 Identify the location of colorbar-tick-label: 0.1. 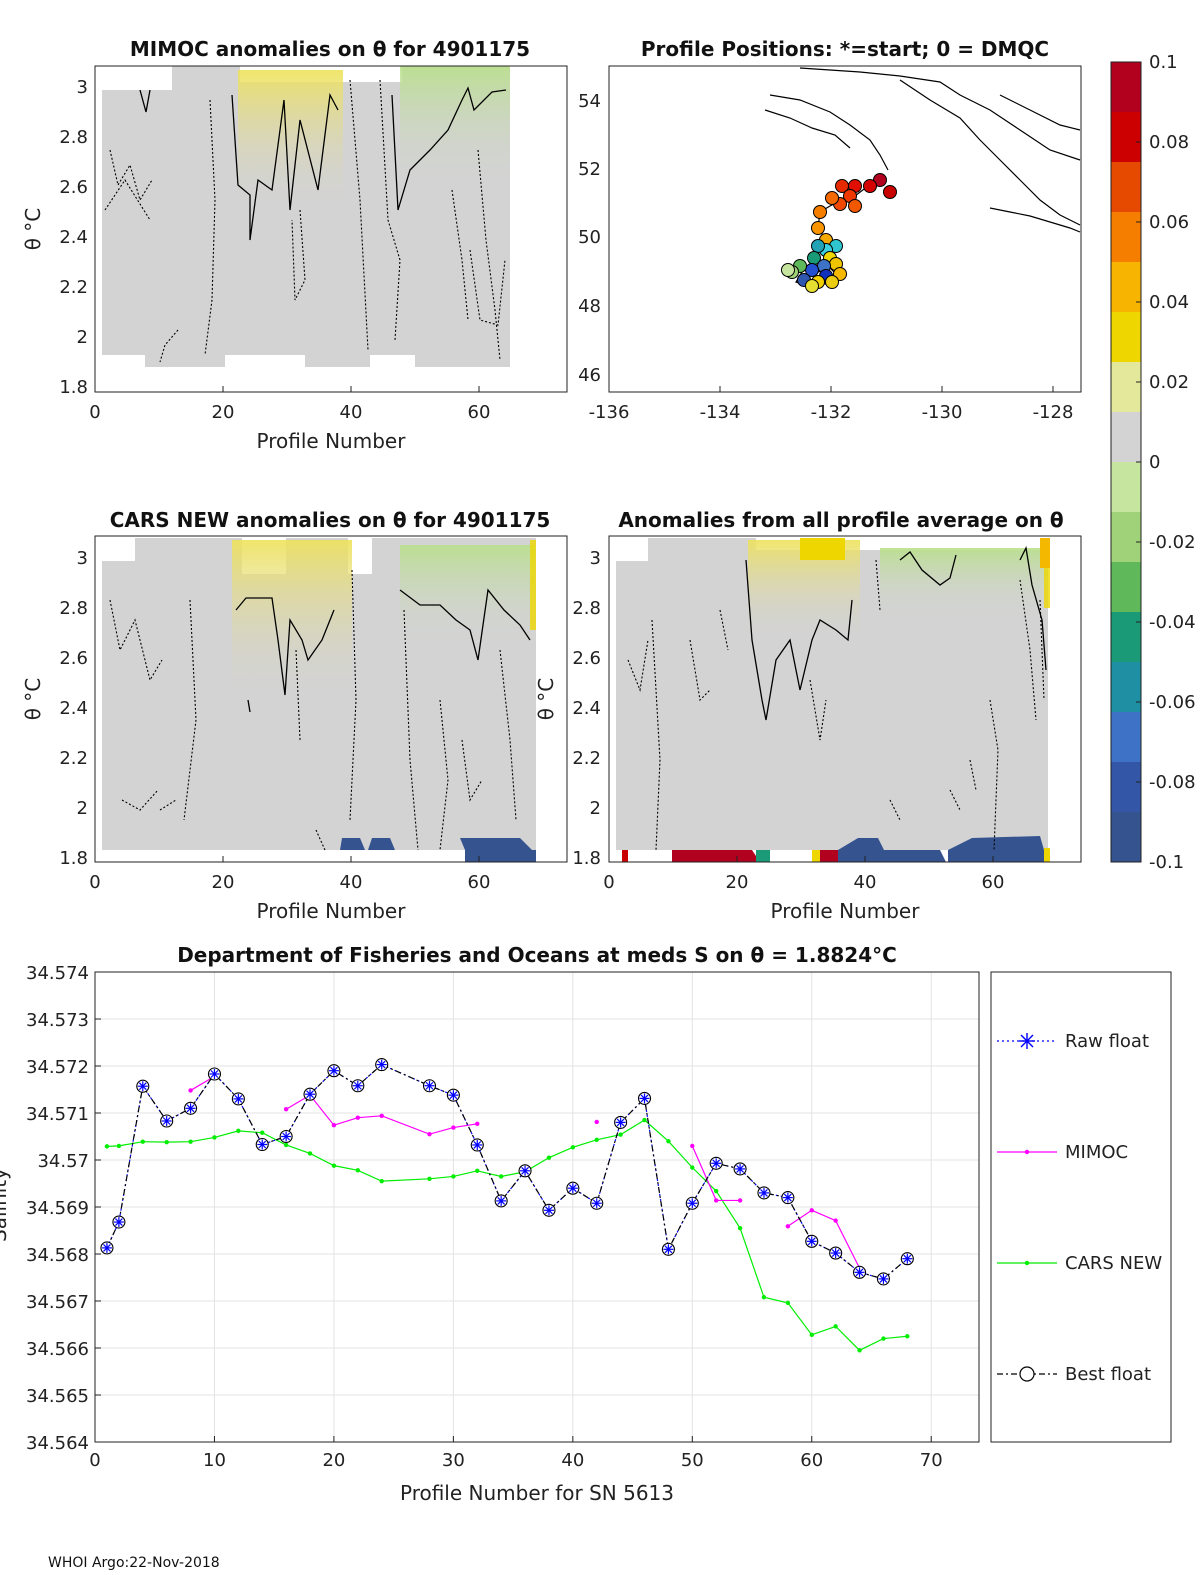
(1163, 62).